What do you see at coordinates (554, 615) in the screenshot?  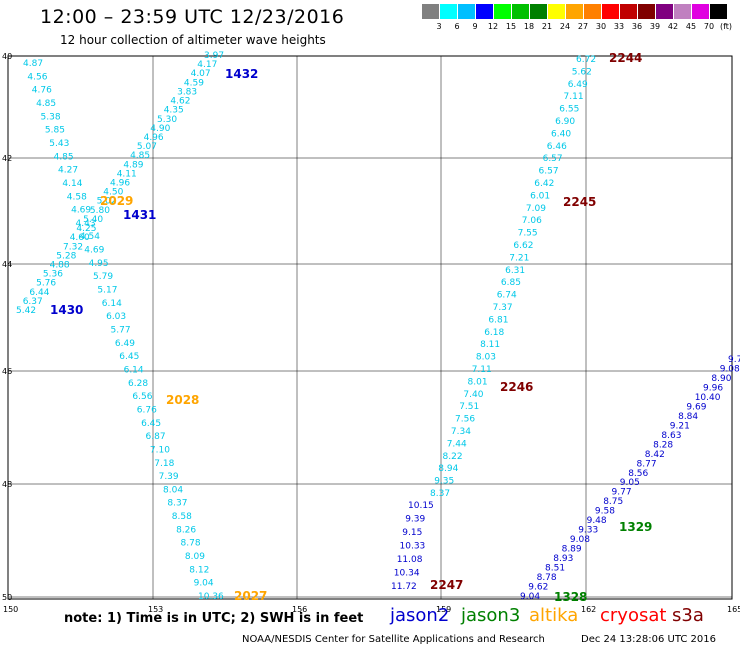 I see `legend-altika: altika` at bounding box center [554, 615].